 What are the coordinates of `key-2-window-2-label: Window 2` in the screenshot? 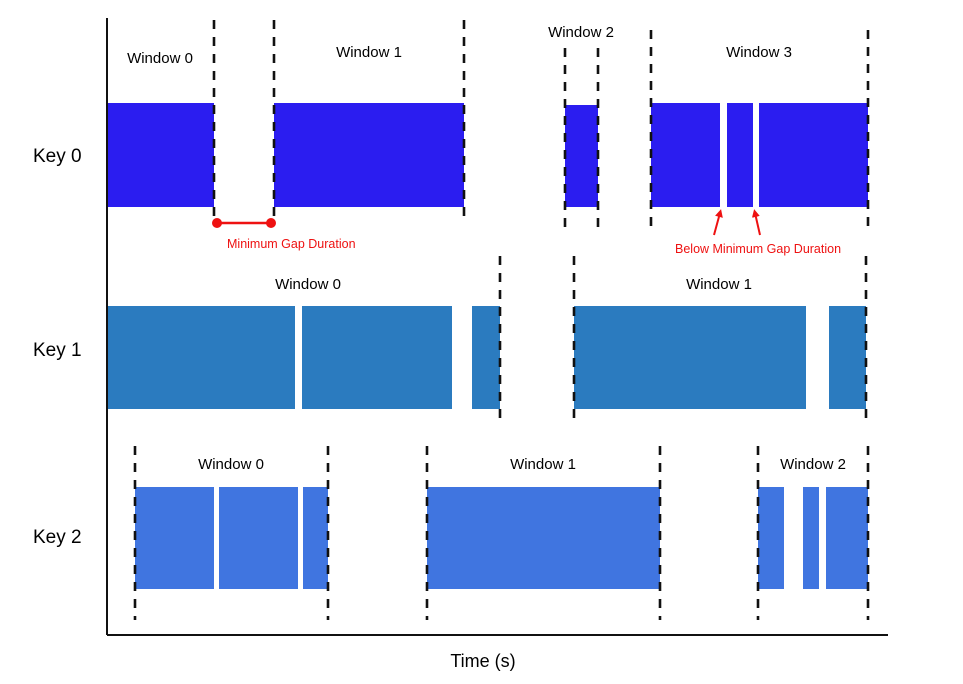 It's located at (813, 464).